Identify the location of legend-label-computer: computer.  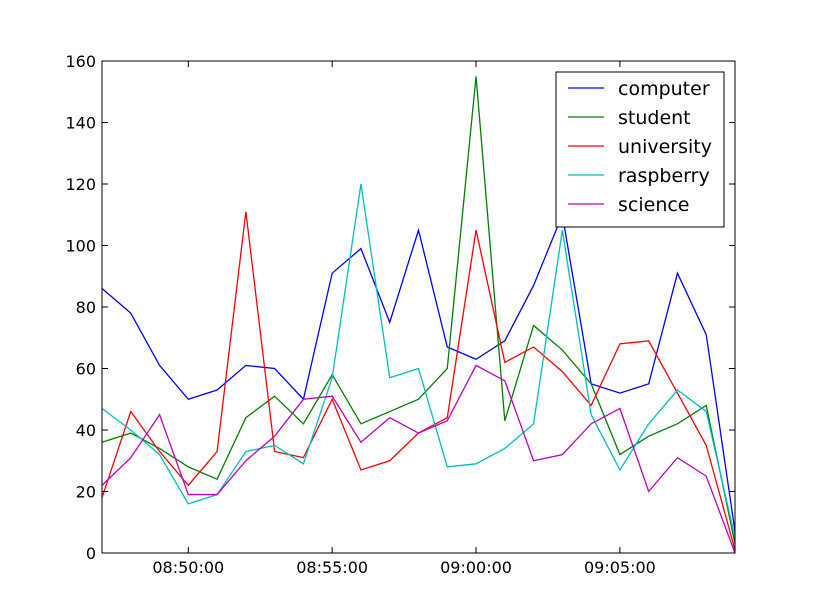
(664, 89).